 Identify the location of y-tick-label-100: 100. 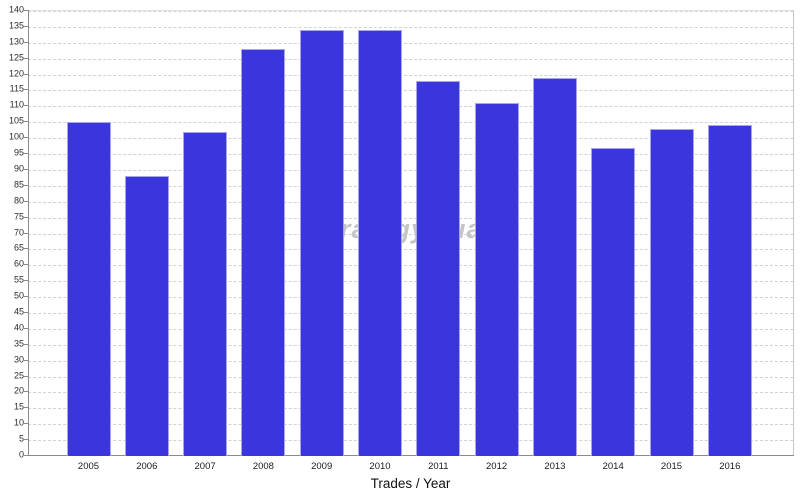
(16, 136).